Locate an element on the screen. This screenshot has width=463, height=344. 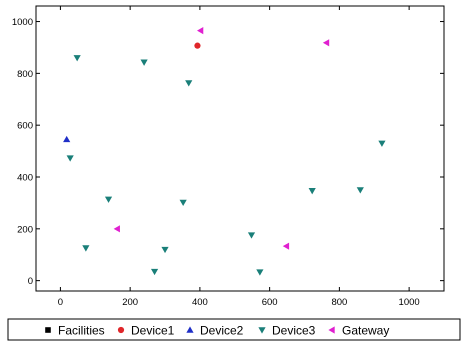
facilities-legend-marker is located at coordinates (48, 330).